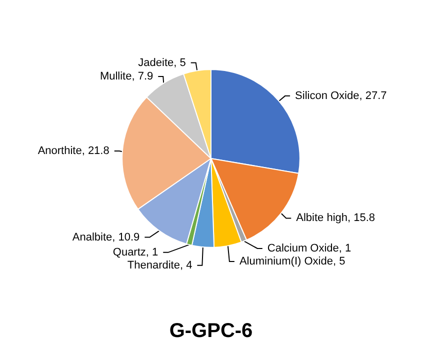  I want to click on slice-label: Thenardite, so click(153, 265).